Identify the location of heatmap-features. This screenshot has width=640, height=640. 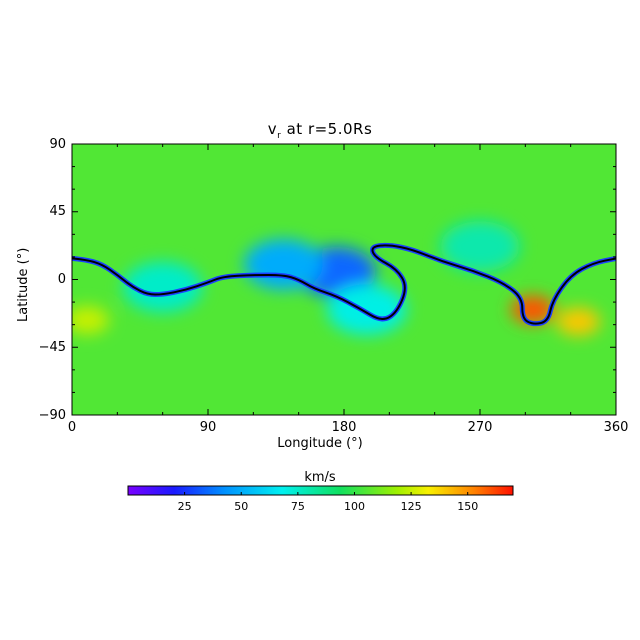
(336, 278).